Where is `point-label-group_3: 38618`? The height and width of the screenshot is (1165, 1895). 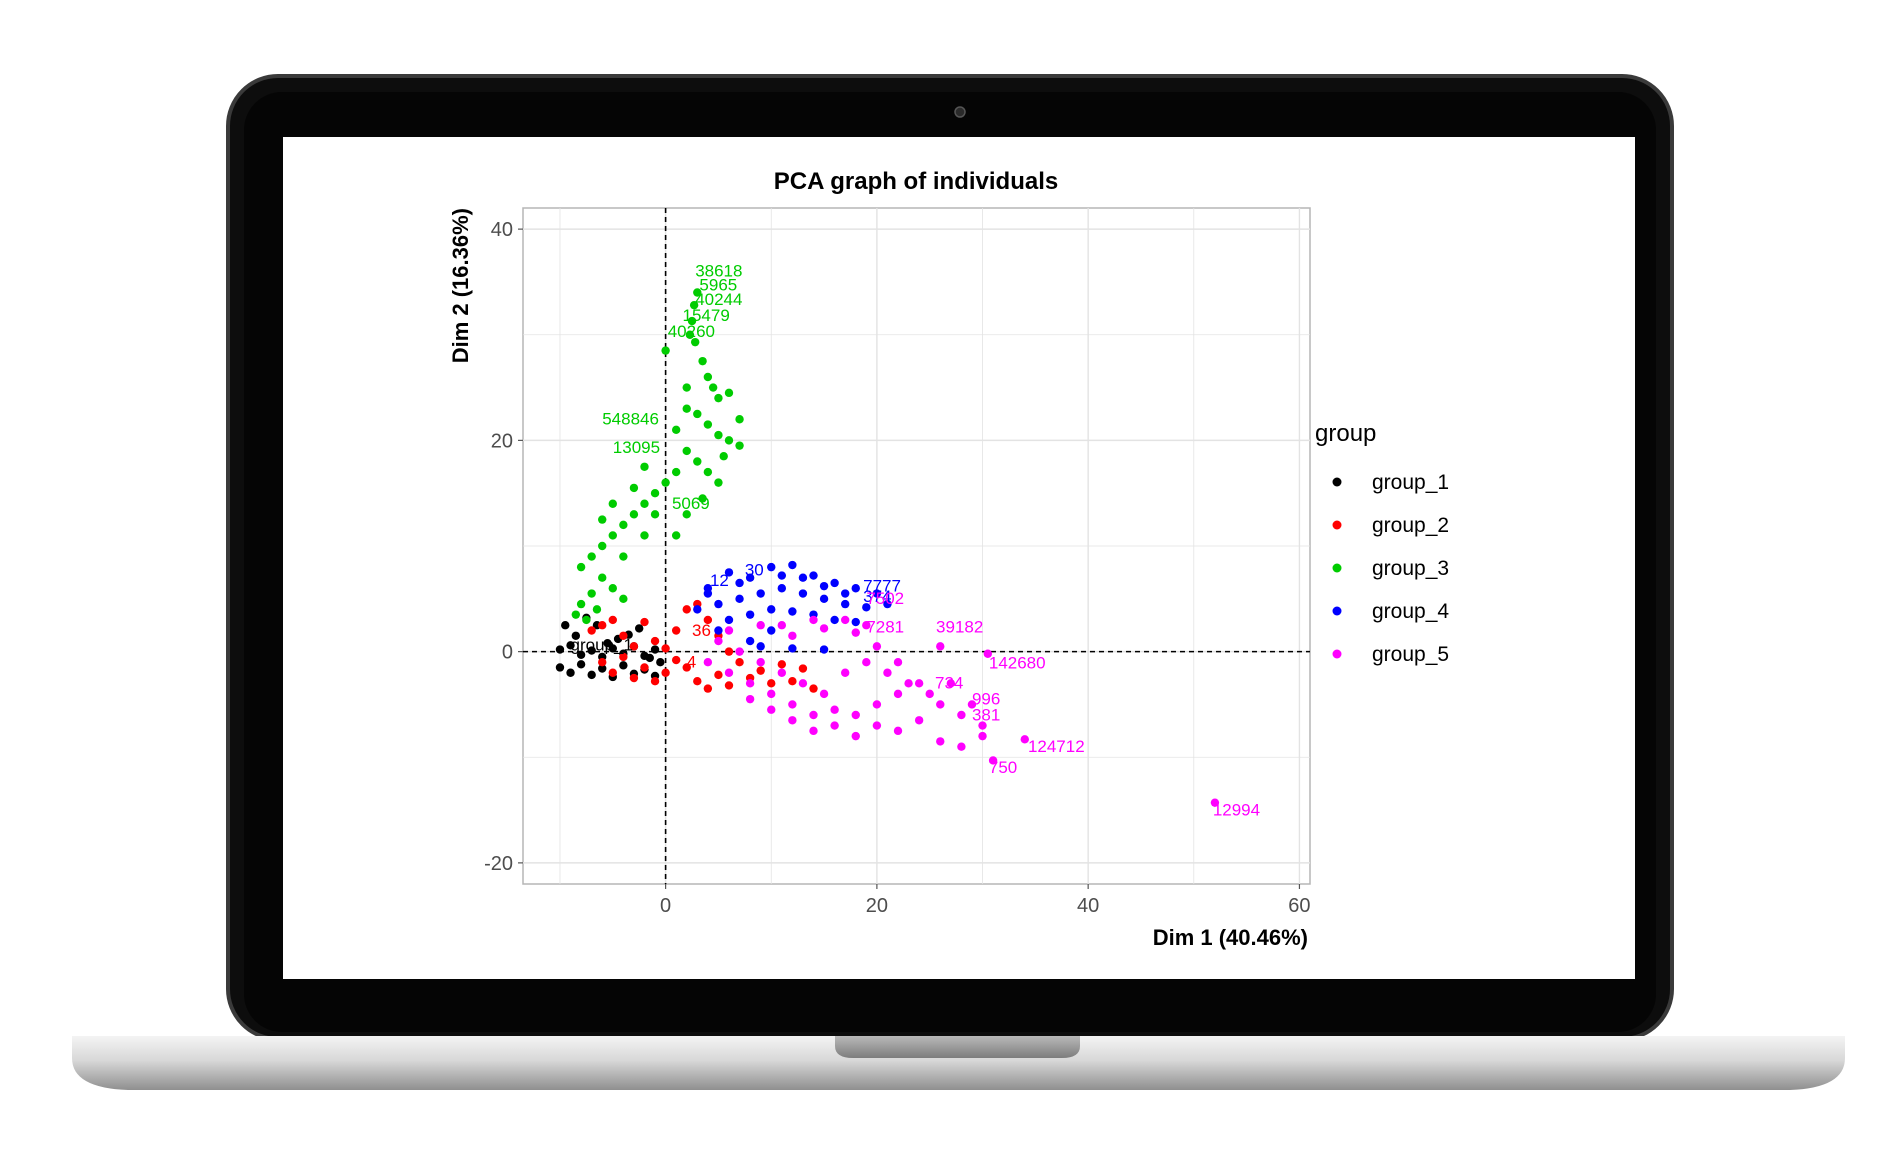 point-label-group_3: 38618 is located at coordinates (718, 271).